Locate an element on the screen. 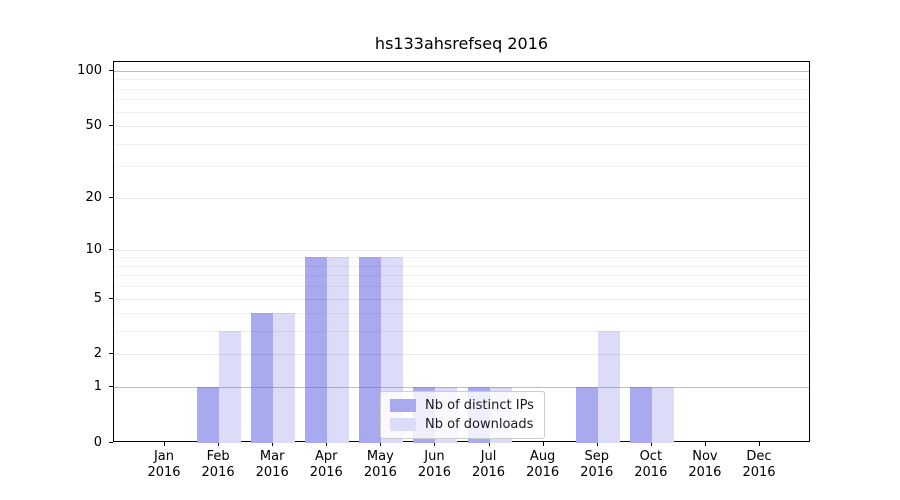 This screenshot has width=900, height=500. x-tick-label-line: Nov is located at coordinates (705, 456).